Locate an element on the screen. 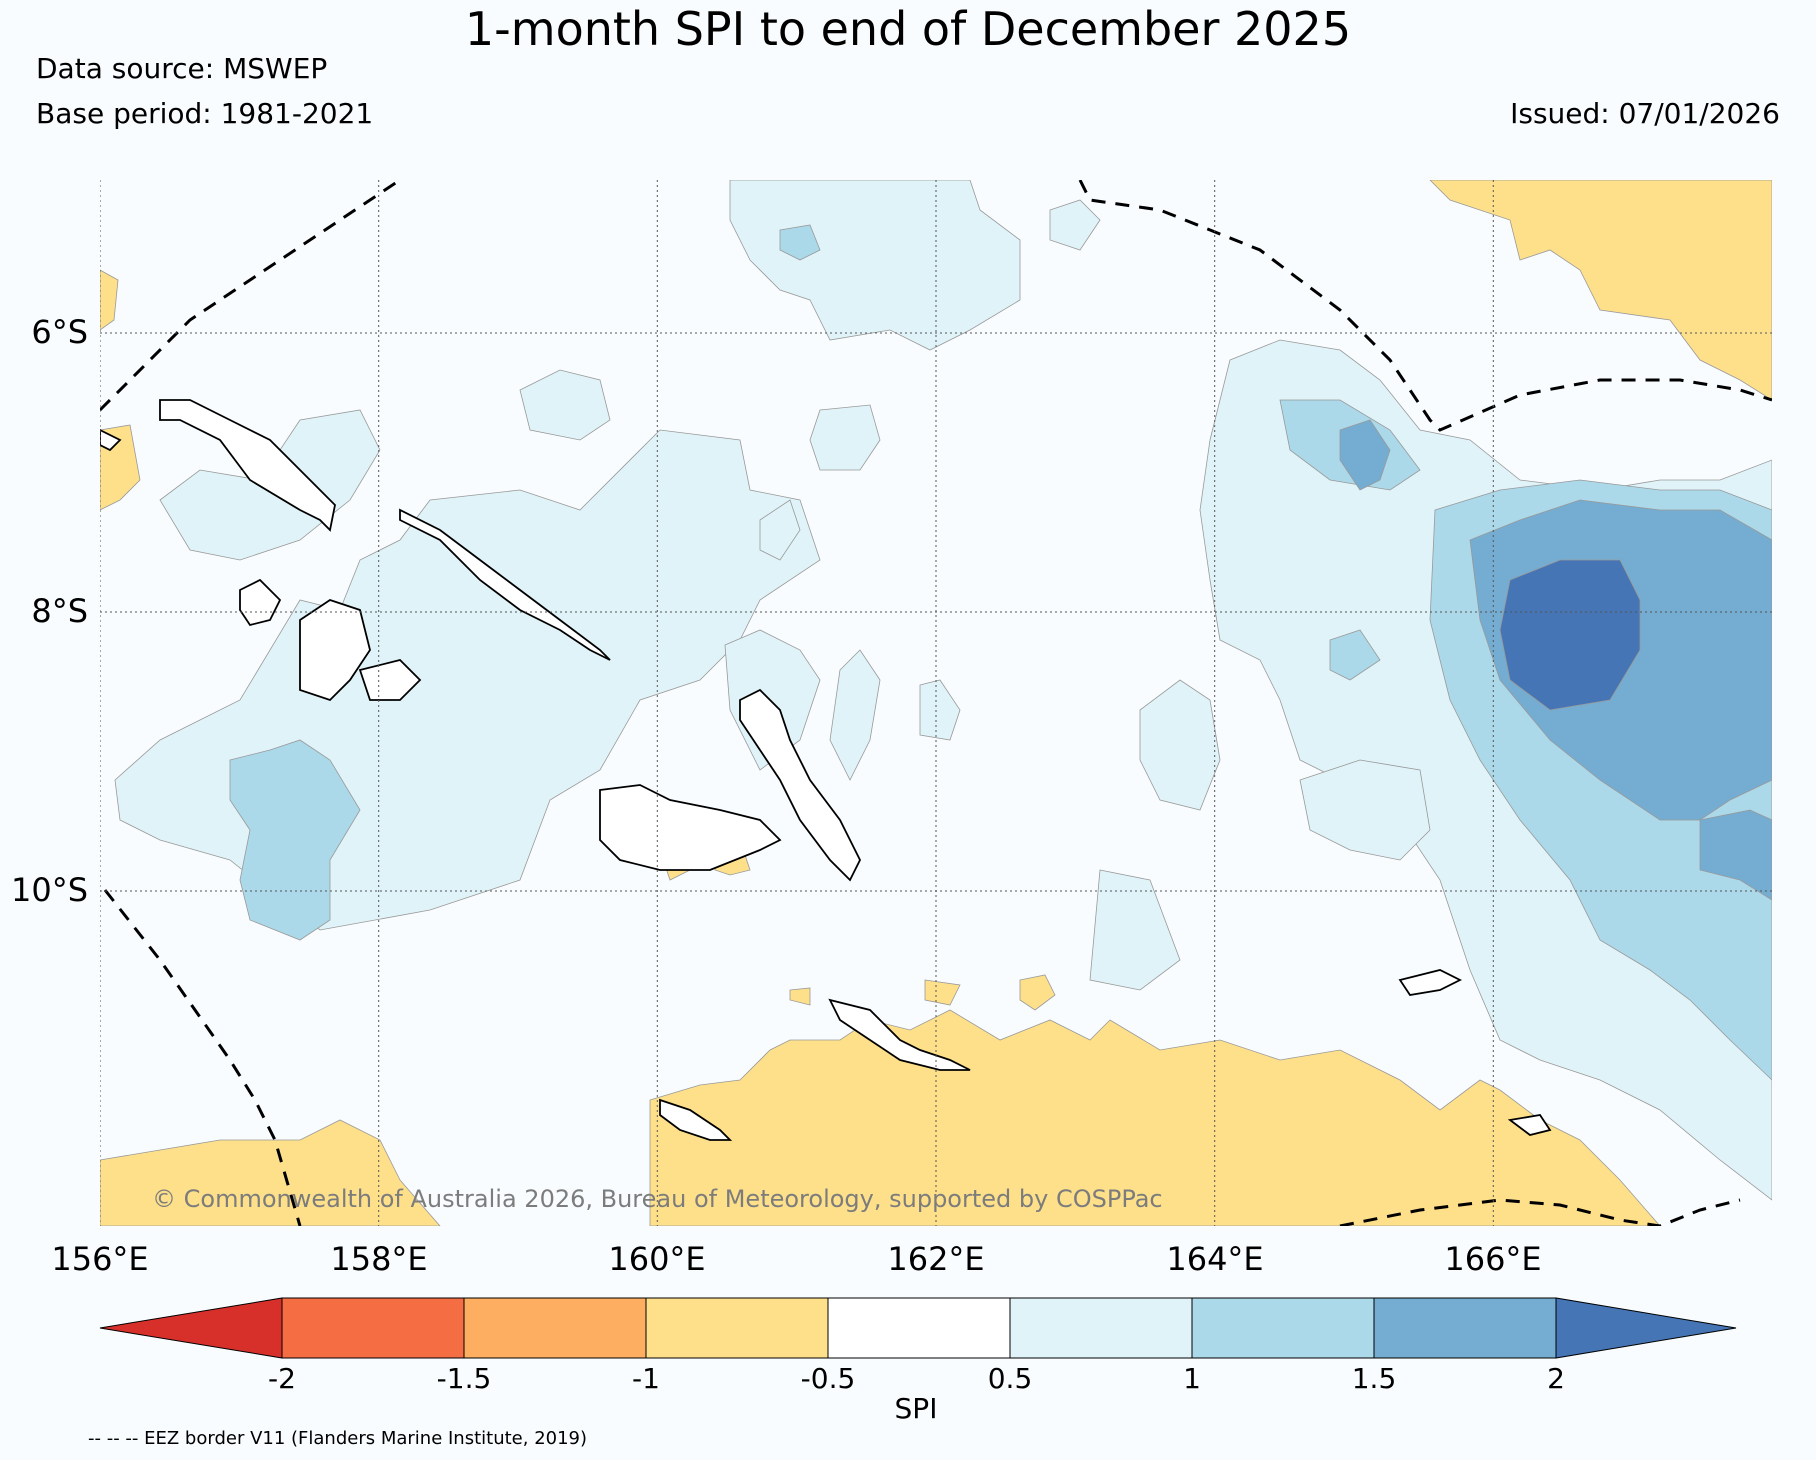  colorbar-tick: 2 is located at coordinates (1556, 1378).